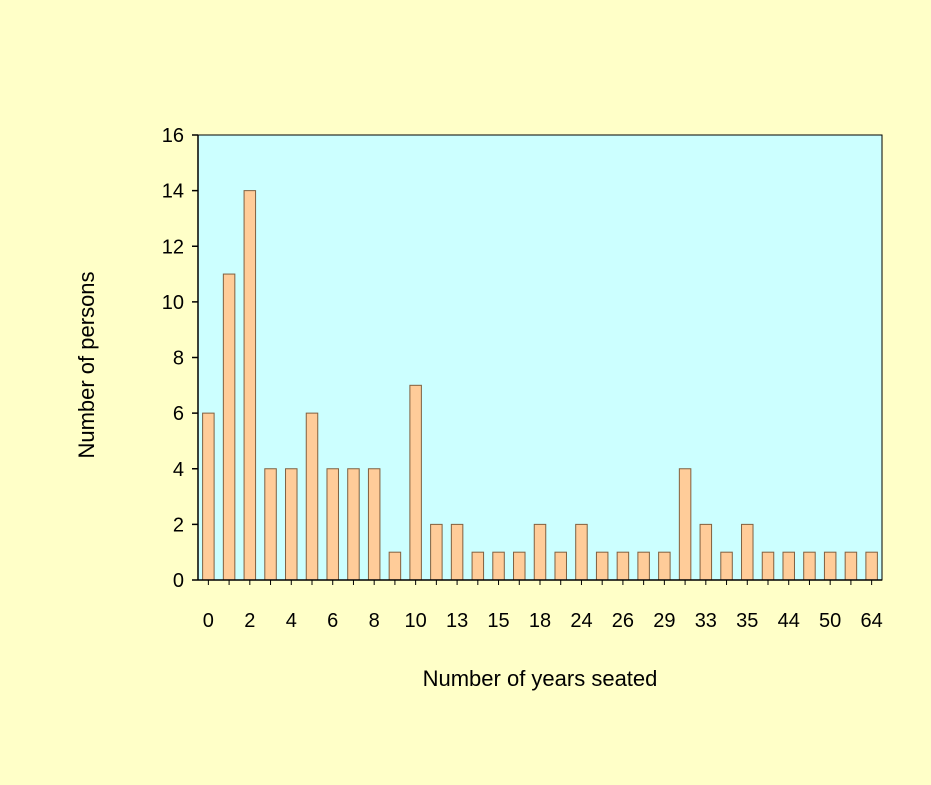 The height and width of the screenshot is (785, 931). What do you see at coordinates (178, 581) in the screenshot?
I see `y-tick-label: 0` at bounding box center [178, 581].